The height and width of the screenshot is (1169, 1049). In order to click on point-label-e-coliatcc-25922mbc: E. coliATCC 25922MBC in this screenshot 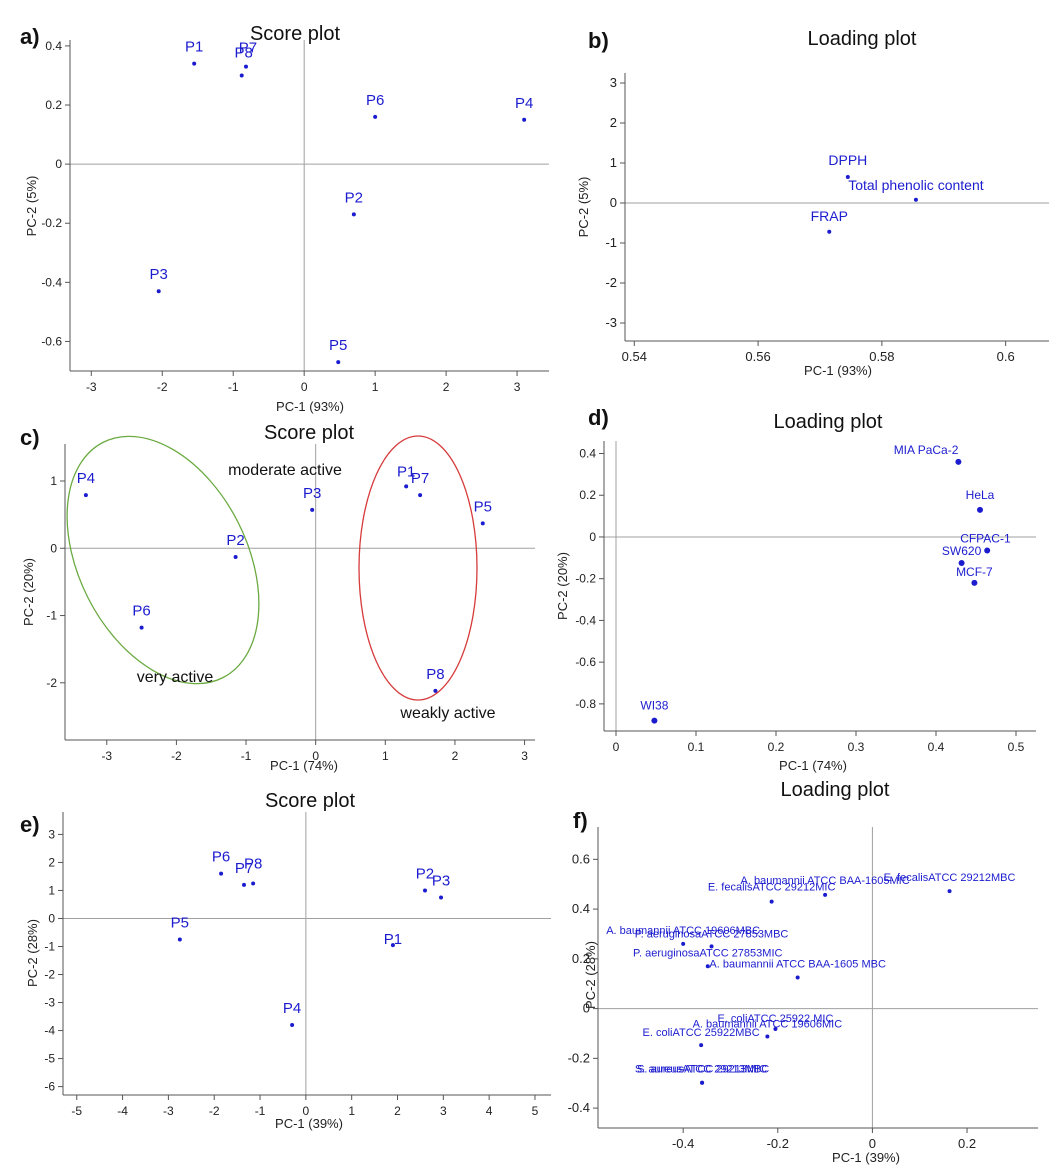, I will do `click(701, 1033)`.